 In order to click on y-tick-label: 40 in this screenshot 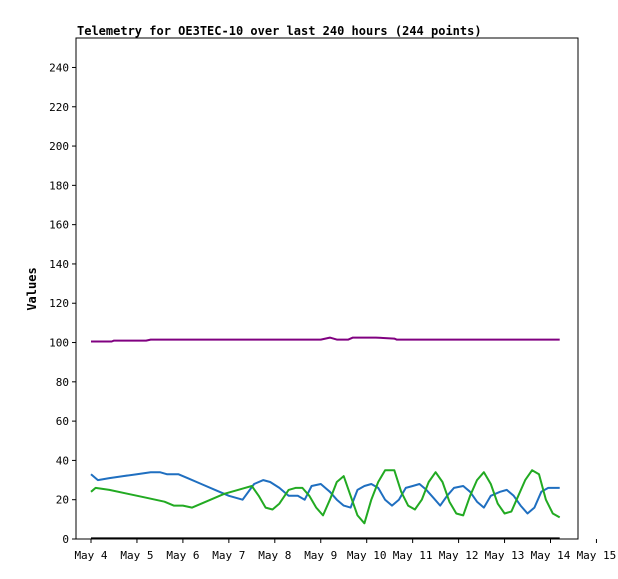, I will do `click(62, 460)`.